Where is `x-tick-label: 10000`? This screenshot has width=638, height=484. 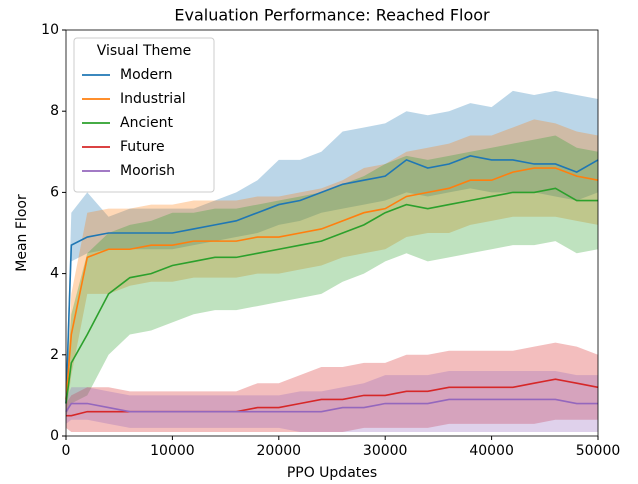 x-tick-label: 10000 is located at coordinates (172, 451).